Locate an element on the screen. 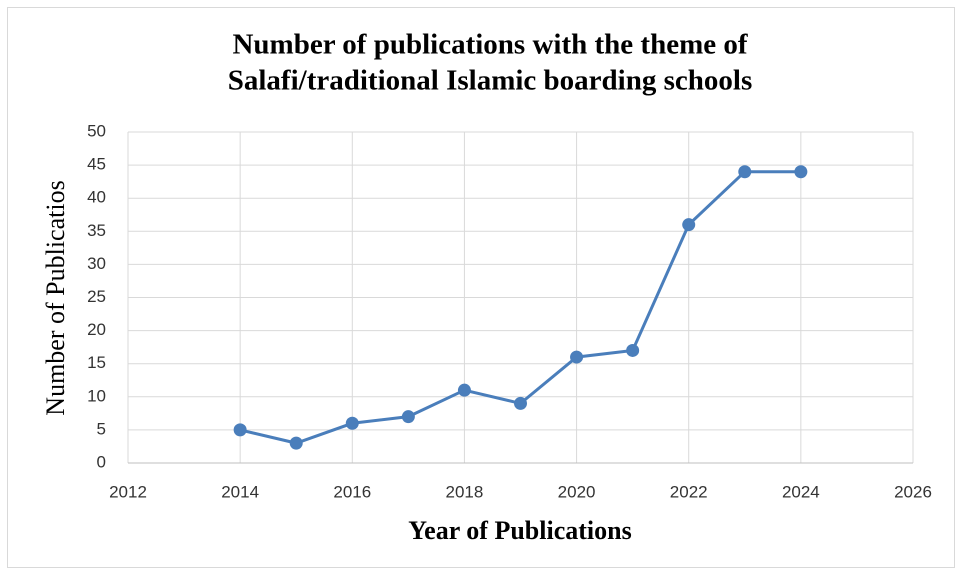 The height and width of the screenshot is (576, 962). x-tick-label: 2012 is located at coordinates (128, 491).